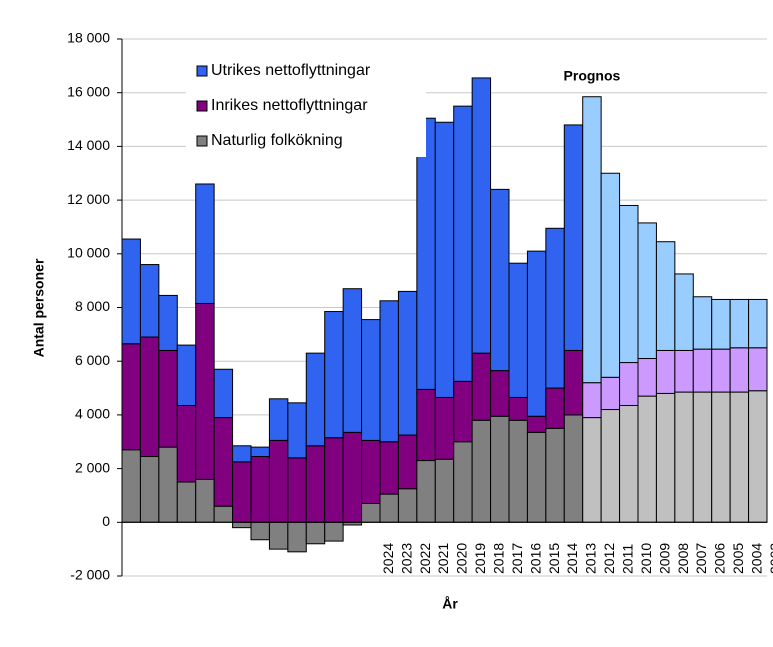 The height and width of the screenshot is (647, 773). I want to click on x-tick-label: 2017, so click(517, 558).